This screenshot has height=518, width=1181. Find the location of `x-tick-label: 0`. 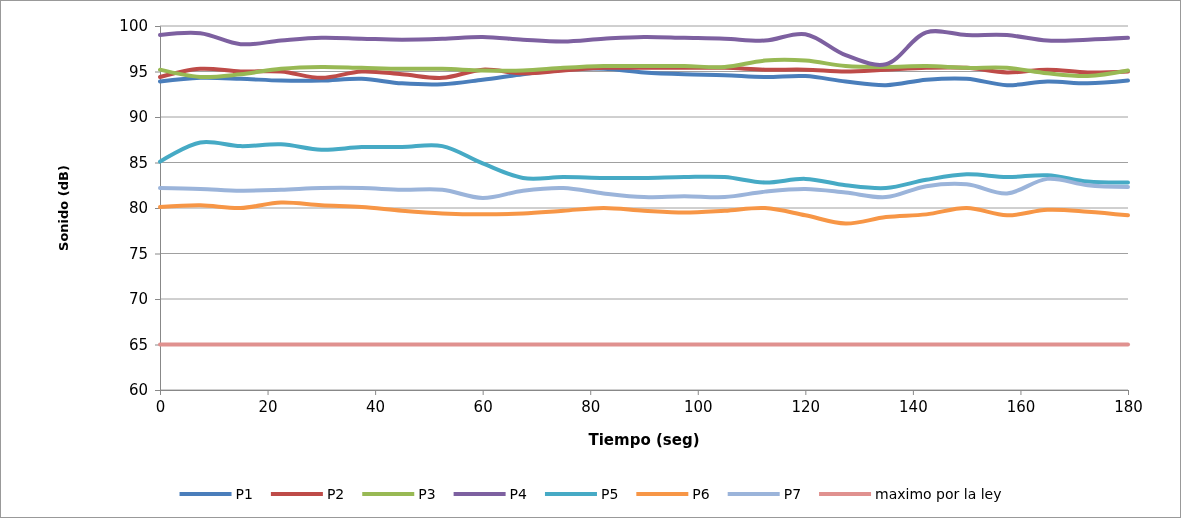

x-tick-label: 0 is located at coordinates (160, 406).